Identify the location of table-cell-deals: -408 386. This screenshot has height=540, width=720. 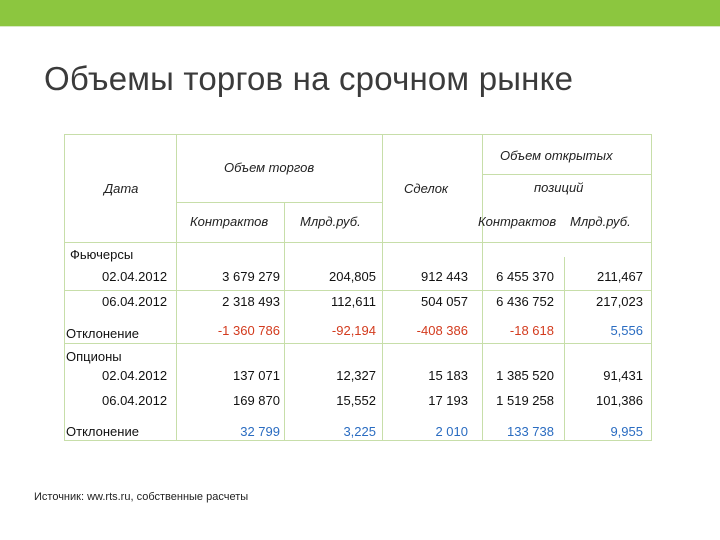
(442, 330).